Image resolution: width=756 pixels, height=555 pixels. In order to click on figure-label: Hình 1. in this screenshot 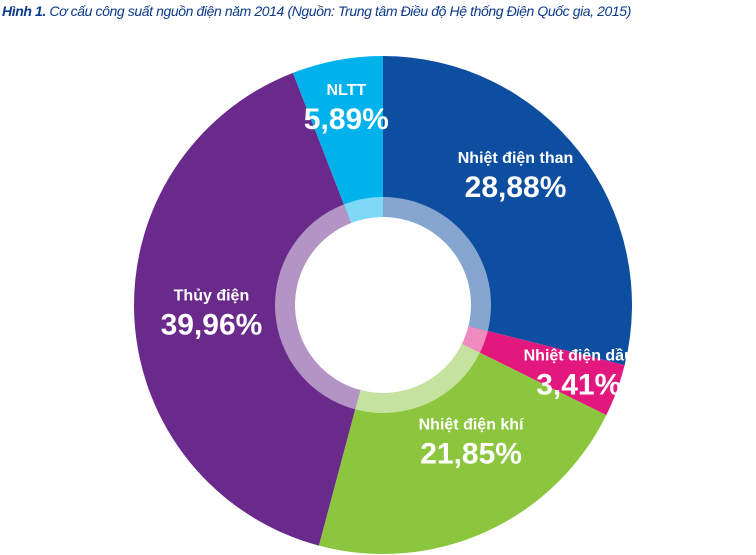, I will do `click(24, 11)`.